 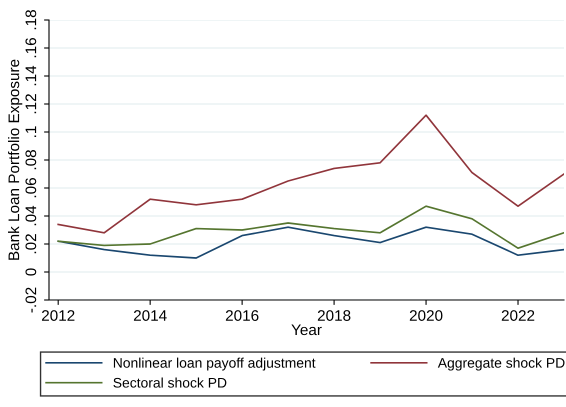 What do you see at coordinates (31, 131) in the screenshot?
I see `y-tick-label: .1` at bounding box center [31, 131].